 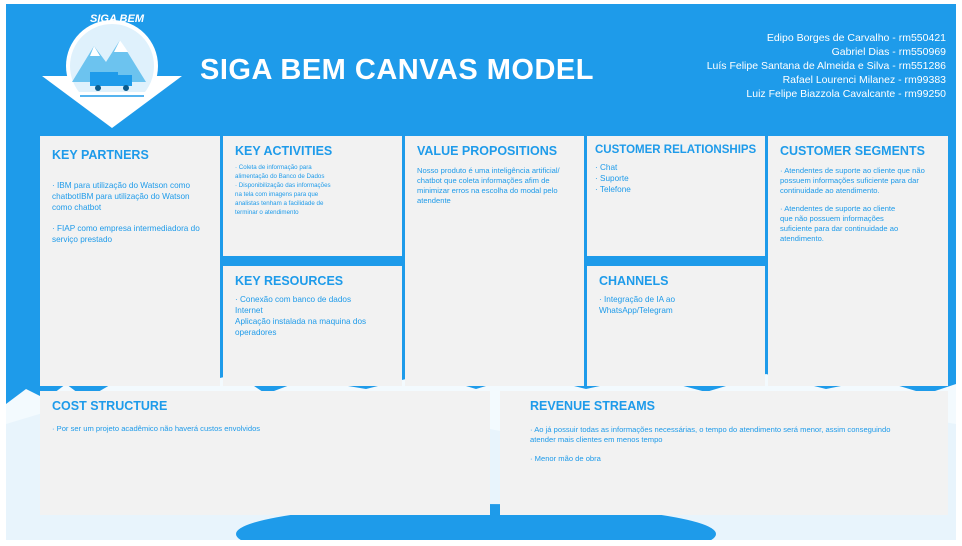 What do you see at coordinates (888, 52) in the screenshot?
I see `team-member: Gabriel Dias - rm550969` at bounding box center [888, 52].